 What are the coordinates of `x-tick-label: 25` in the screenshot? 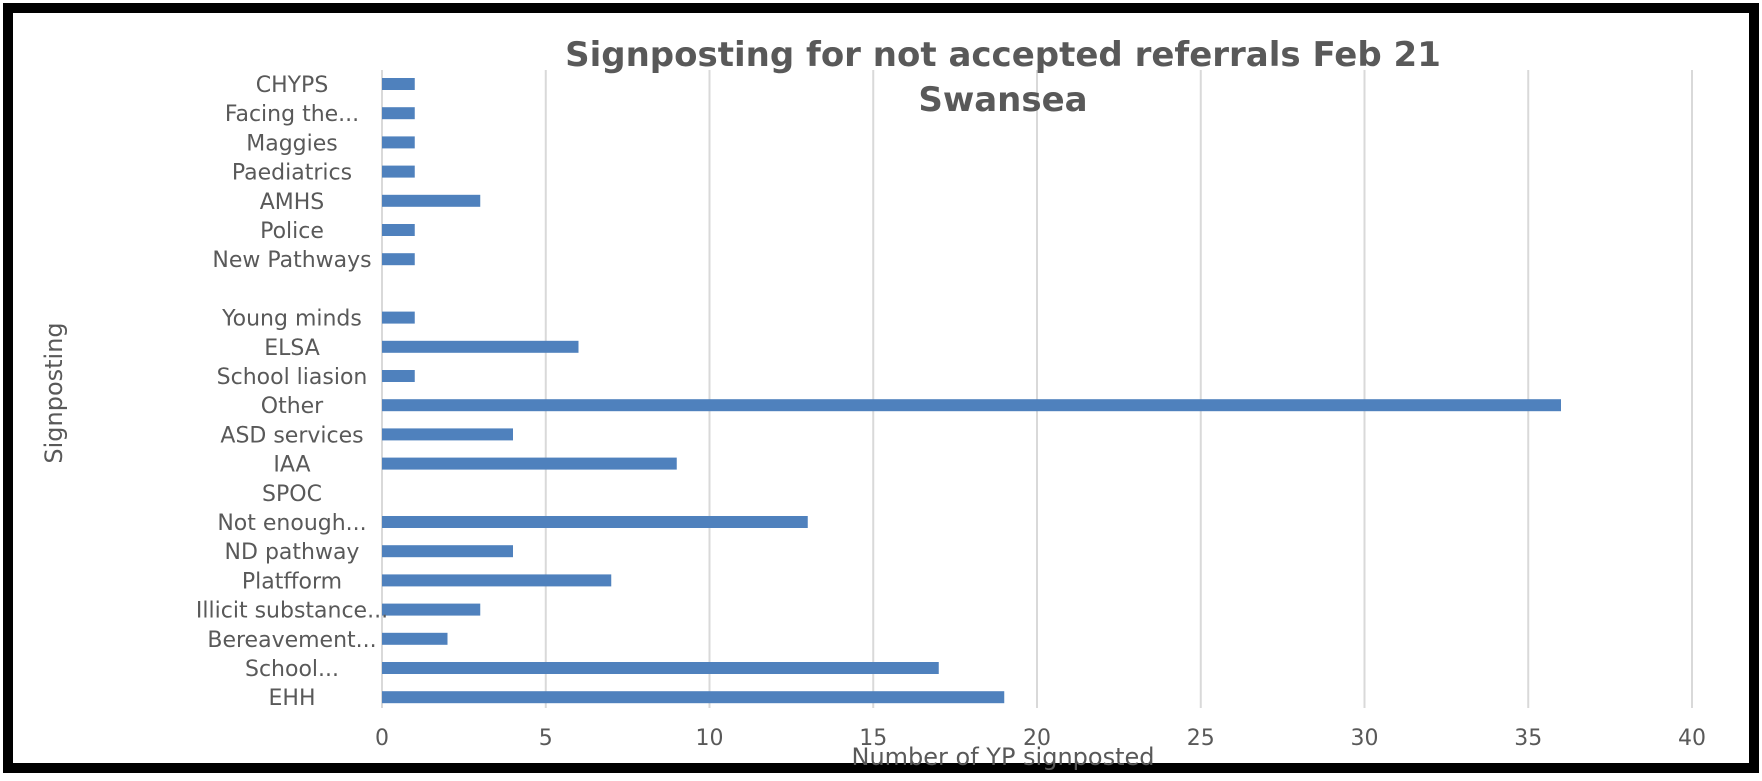 It's located at (1201, 738).